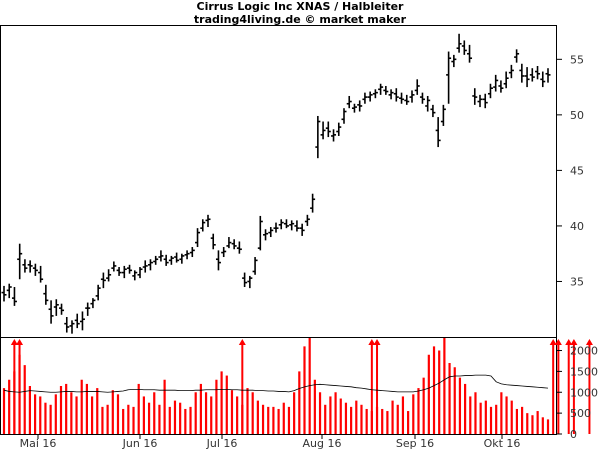  Describe the element at coordinates (577, 170) in the screenshot. I see `price-y-tick-label: 45` at that location.